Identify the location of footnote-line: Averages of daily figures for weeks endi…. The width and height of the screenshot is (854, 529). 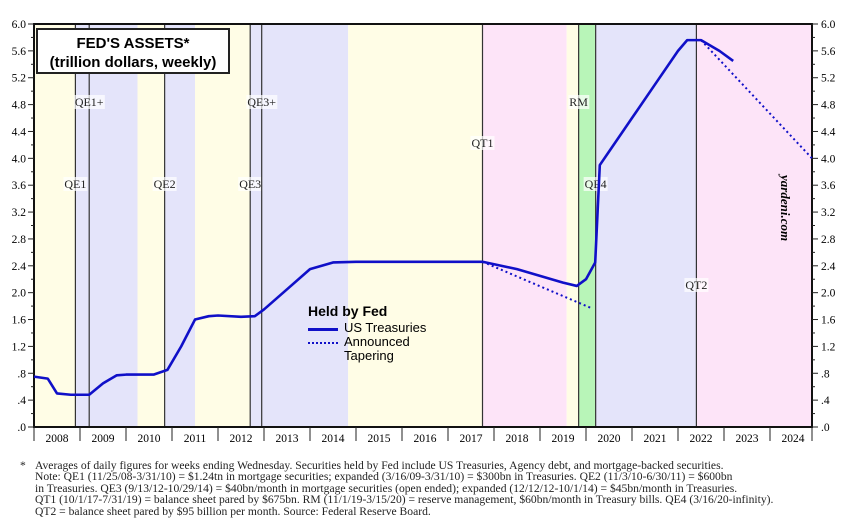
(379, 465).